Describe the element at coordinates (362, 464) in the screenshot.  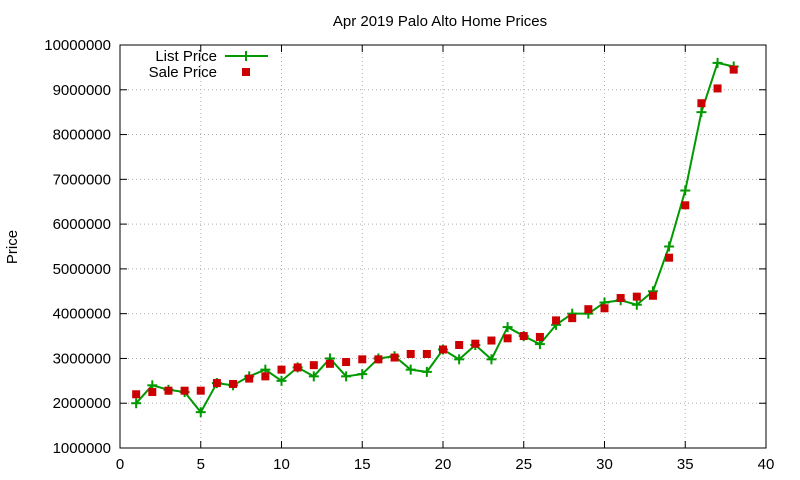
I see `x-tick-label: 15` at that location.